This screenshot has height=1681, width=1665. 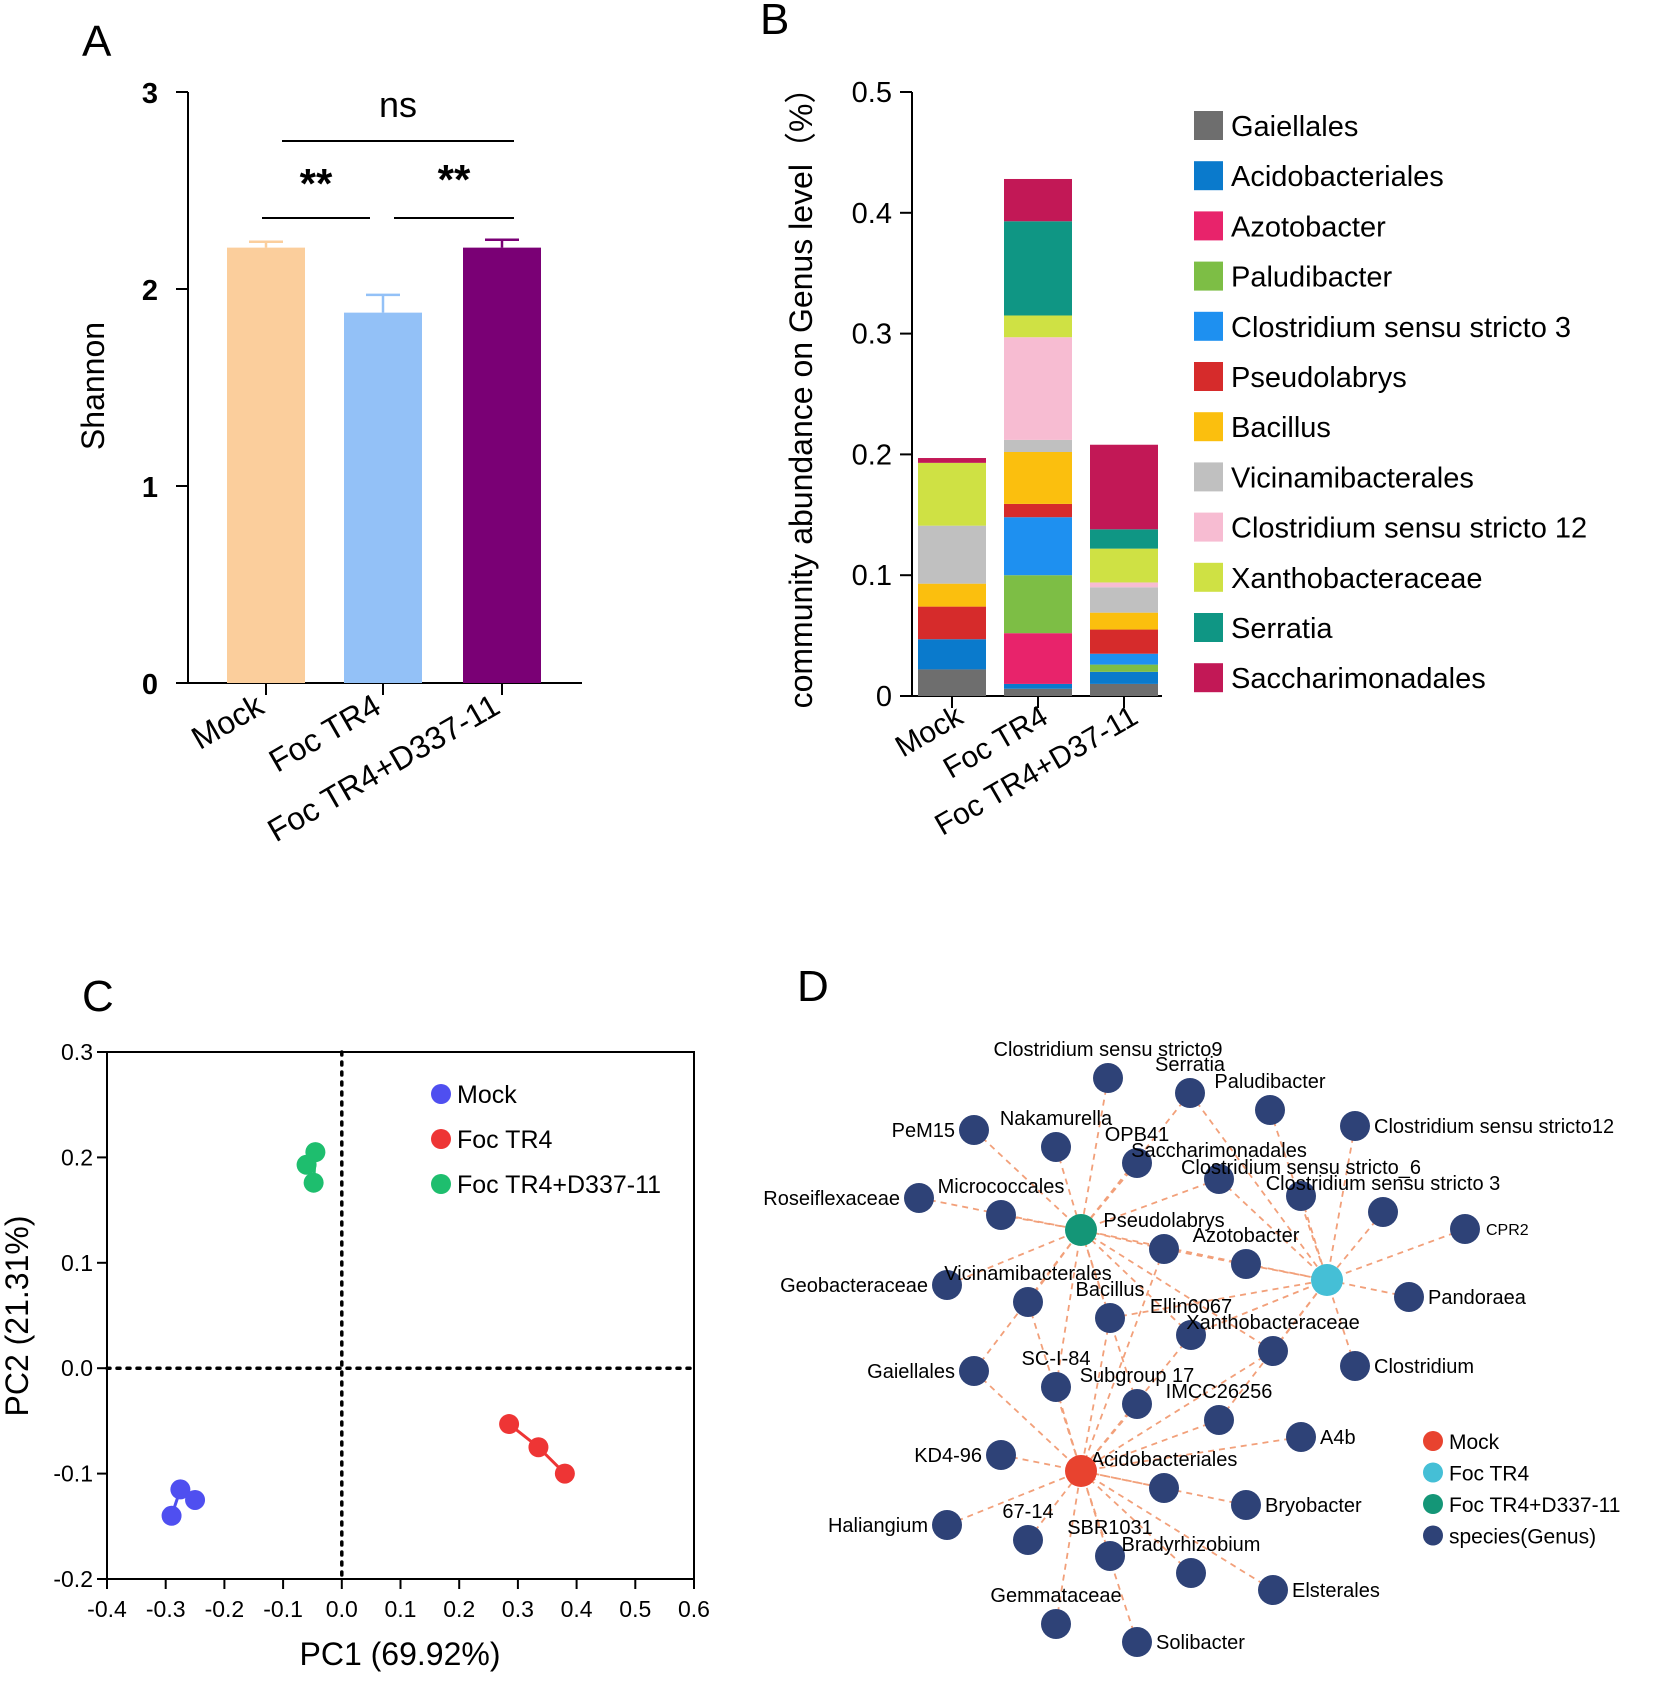 I want to click on b-legend-label: Clostridium sensu stricto 3, so click(x=1401, y=328).